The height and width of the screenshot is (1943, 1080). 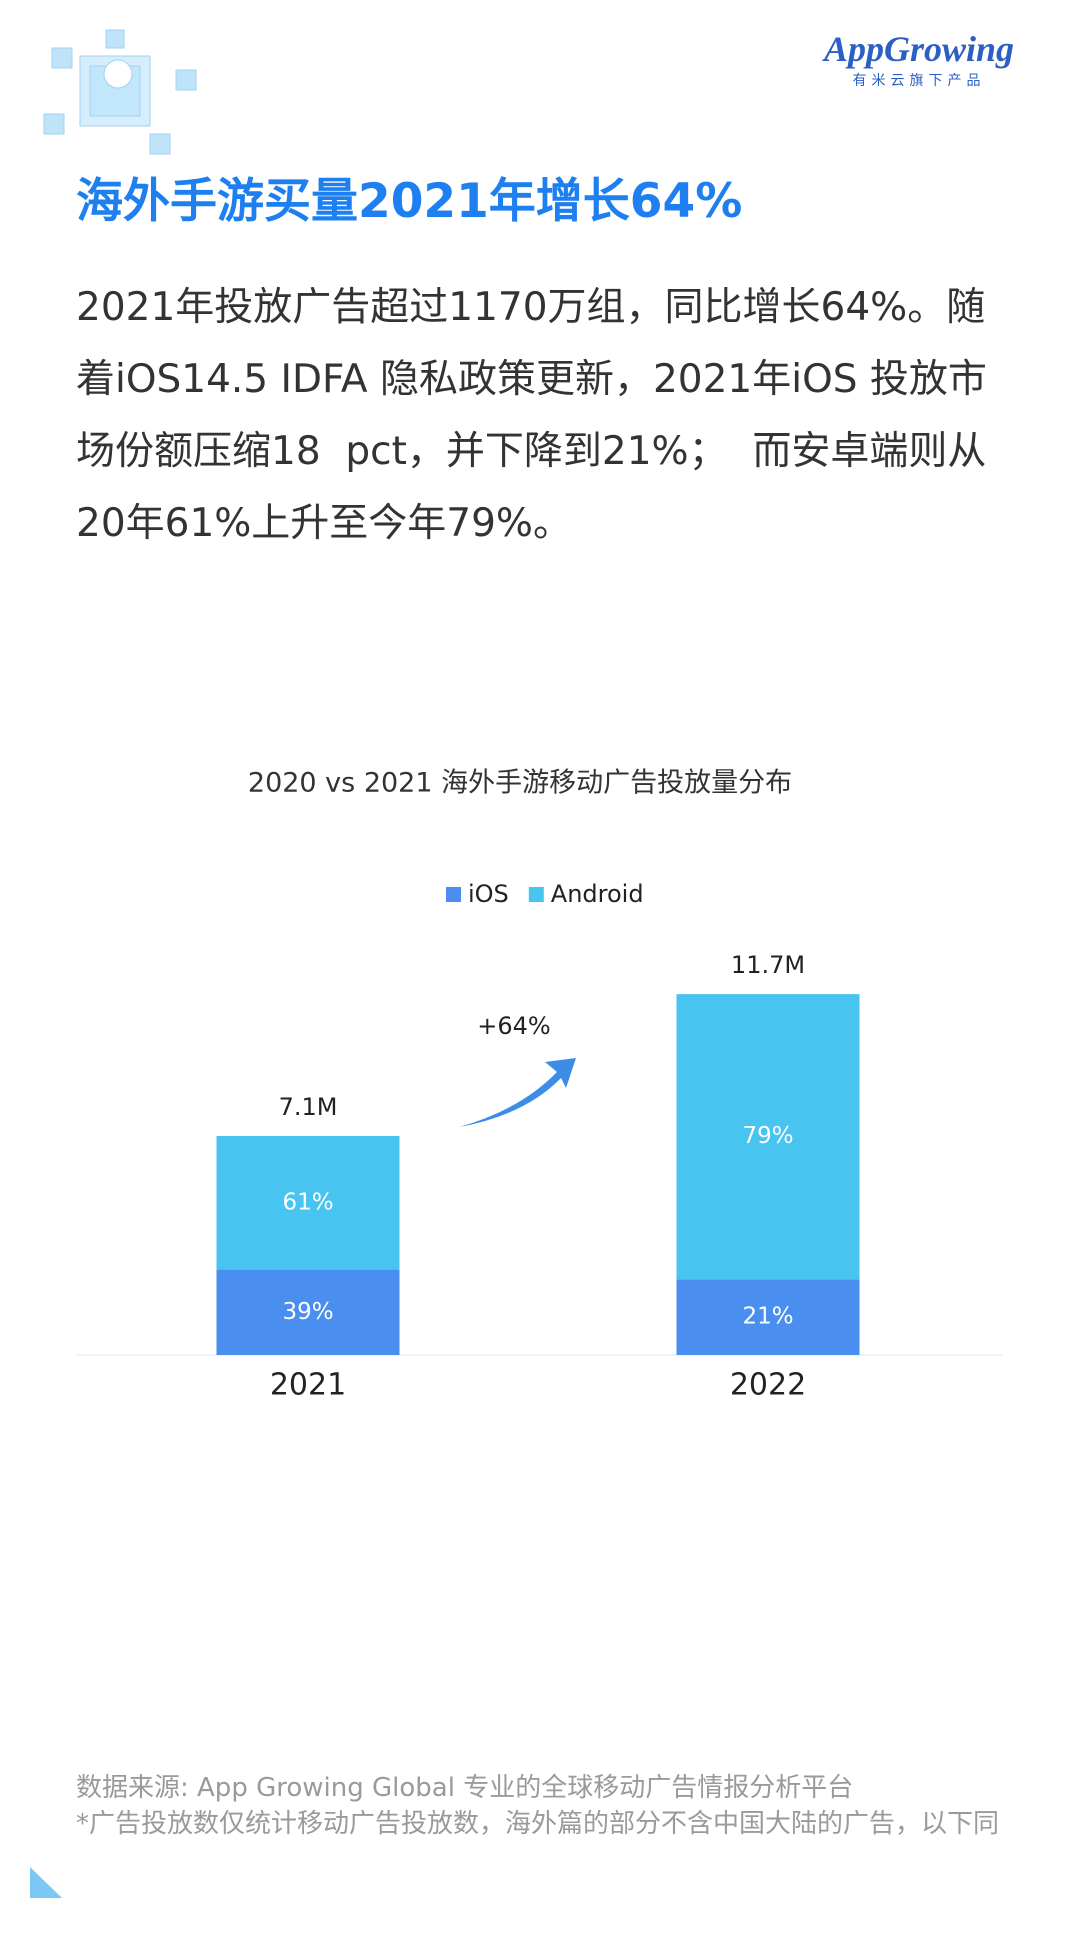 I want to click on total-label: 7.1M, so click(x=308, y=1107).